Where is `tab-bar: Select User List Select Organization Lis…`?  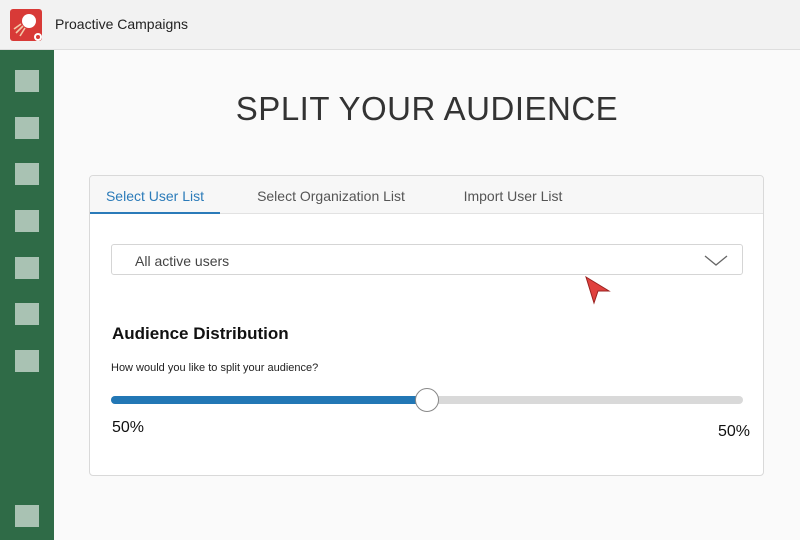
tab-bar: Select User List Select Organization Lis… is located at coordinates (426, 195).